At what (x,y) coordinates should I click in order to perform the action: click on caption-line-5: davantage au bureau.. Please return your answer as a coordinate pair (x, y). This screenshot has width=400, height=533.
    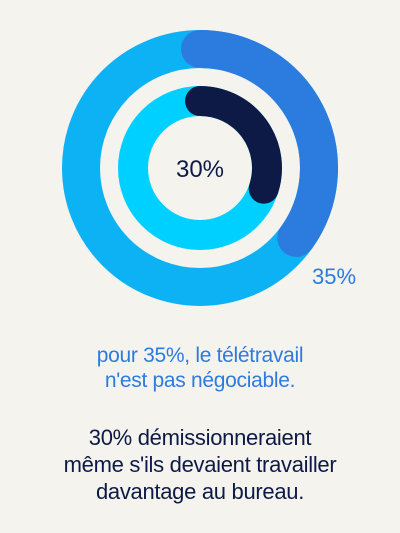
    Looking at the image, I should click on (200, 491).